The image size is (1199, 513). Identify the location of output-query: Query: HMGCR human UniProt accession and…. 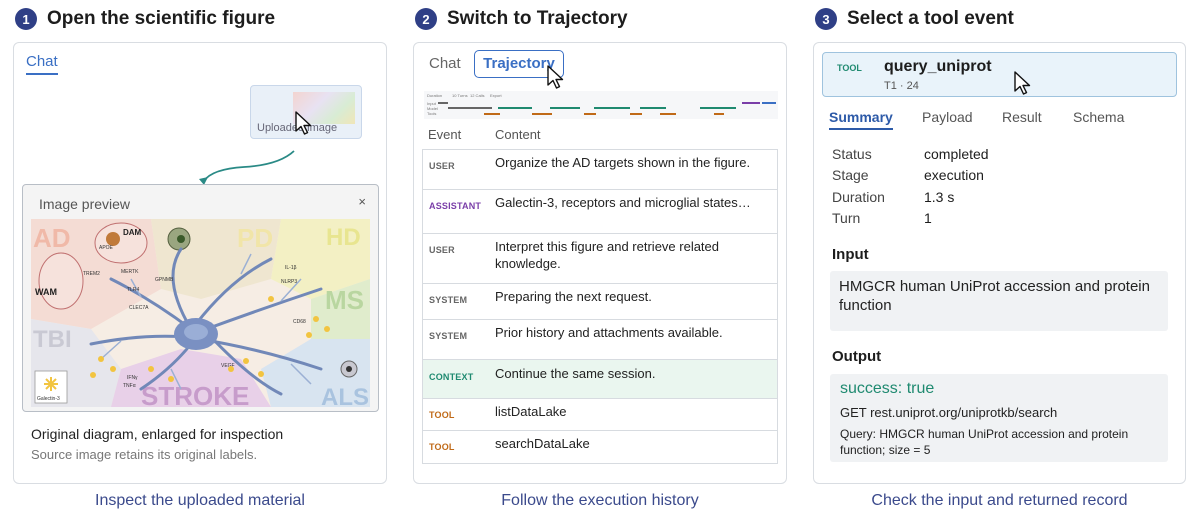
(984, 442).